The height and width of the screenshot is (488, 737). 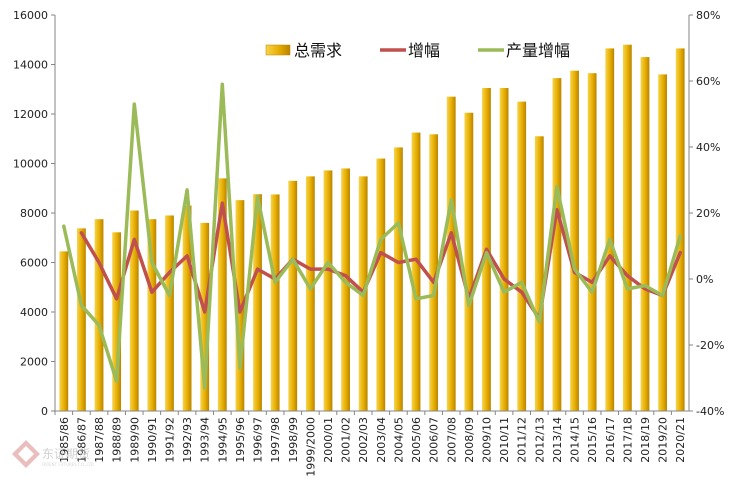 What do you see at coordinates (152, 315) in the screenshot?
I see `bar-1990/91` at bounding box center [152, 315].